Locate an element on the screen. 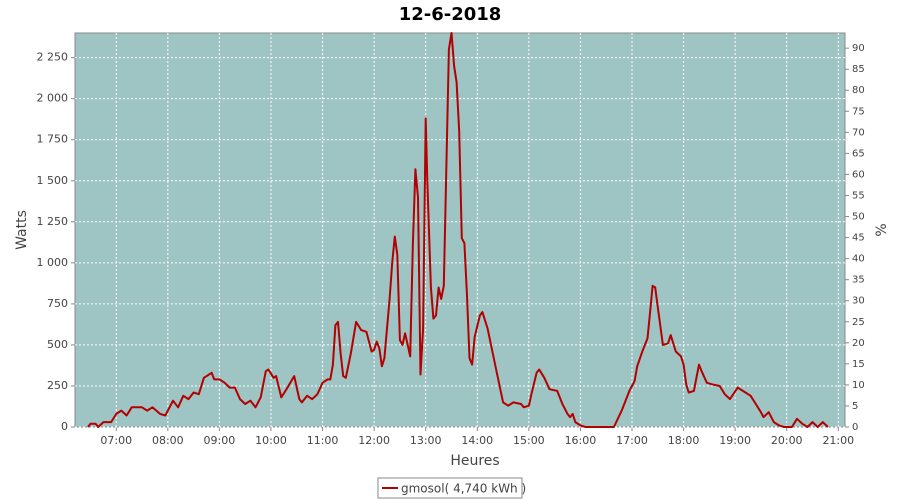  y2-tick-label: 70 is located at coordinates (858, 132).